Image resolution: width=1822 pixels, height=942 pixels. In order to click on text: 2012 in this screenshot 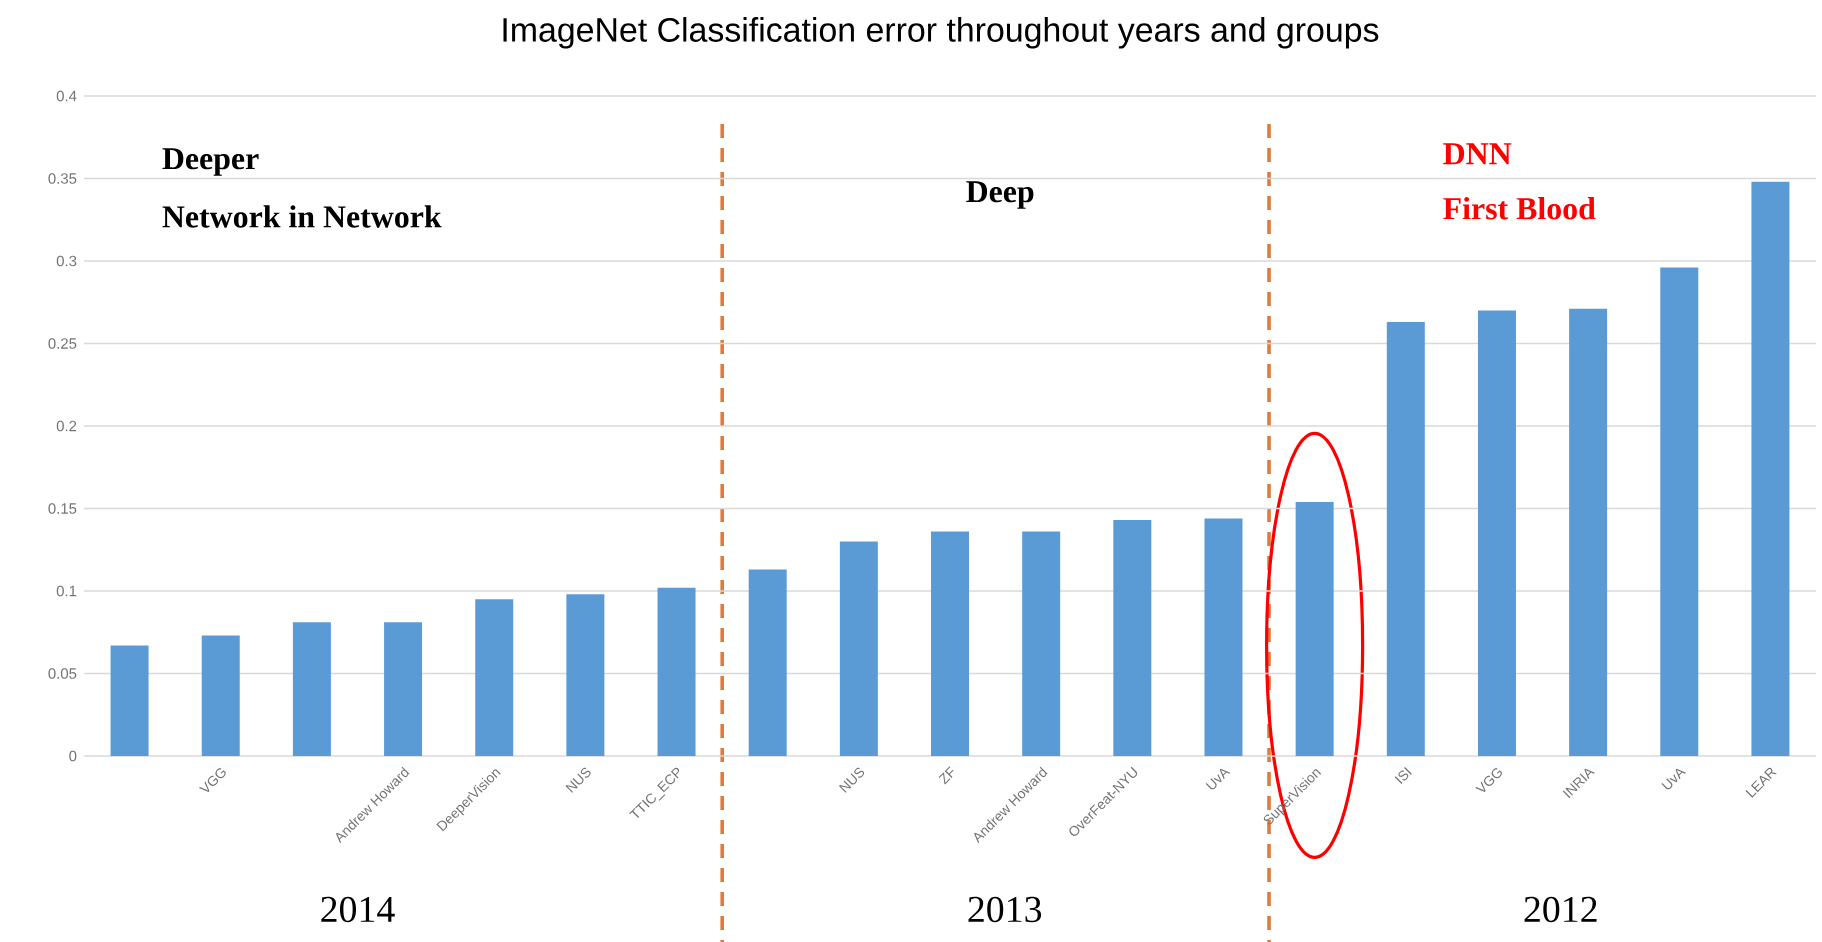, I will do `click(1560, 909)`.